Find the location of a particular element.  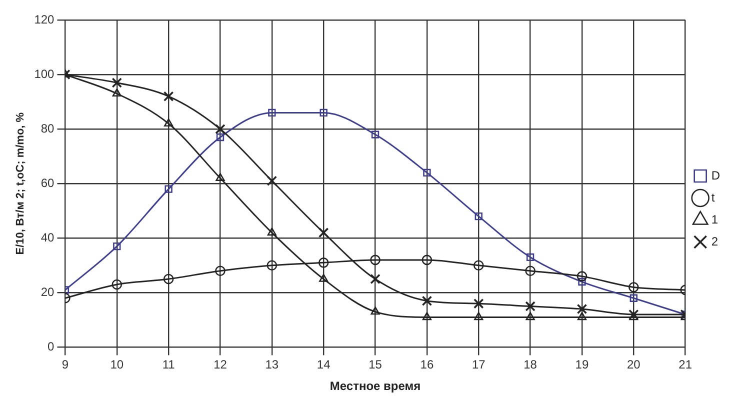

x-tick-label: 13 is located at coordinates (272, 365).